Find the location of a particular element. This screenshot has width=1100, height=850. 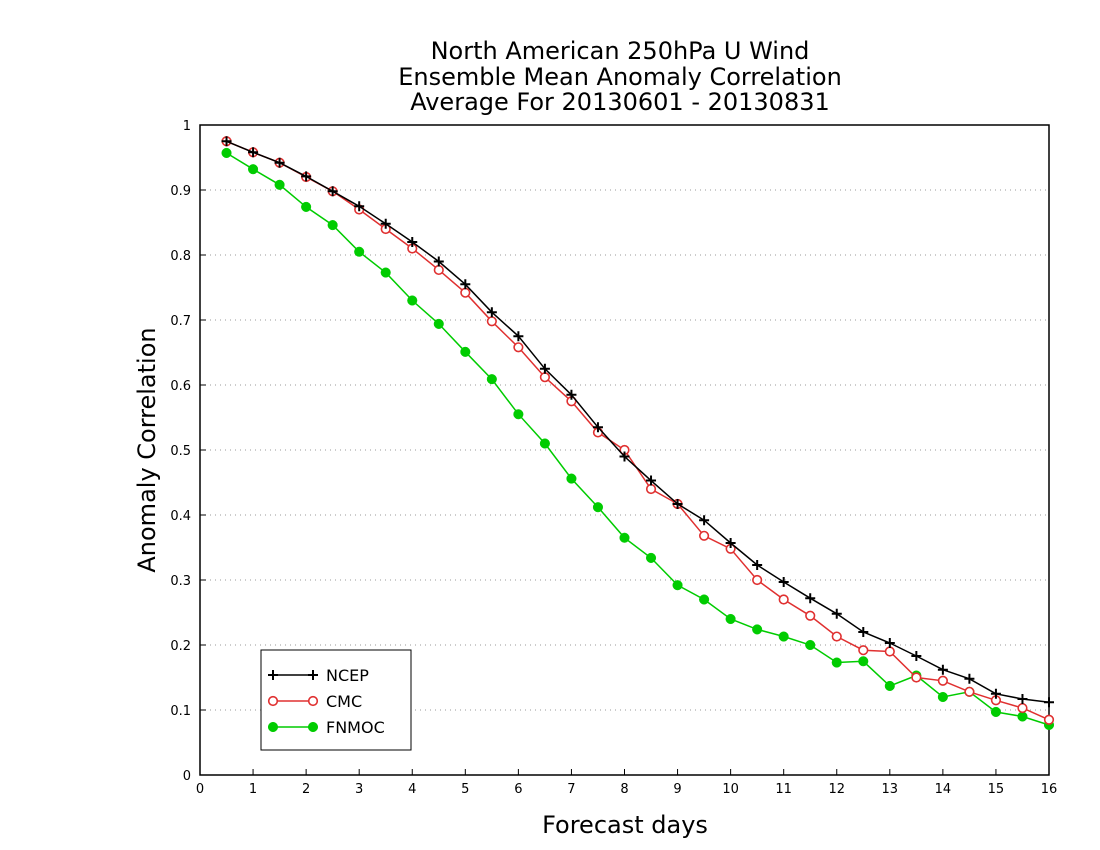

x-tick-label-9: 9 is located at coordinates (677, 789).